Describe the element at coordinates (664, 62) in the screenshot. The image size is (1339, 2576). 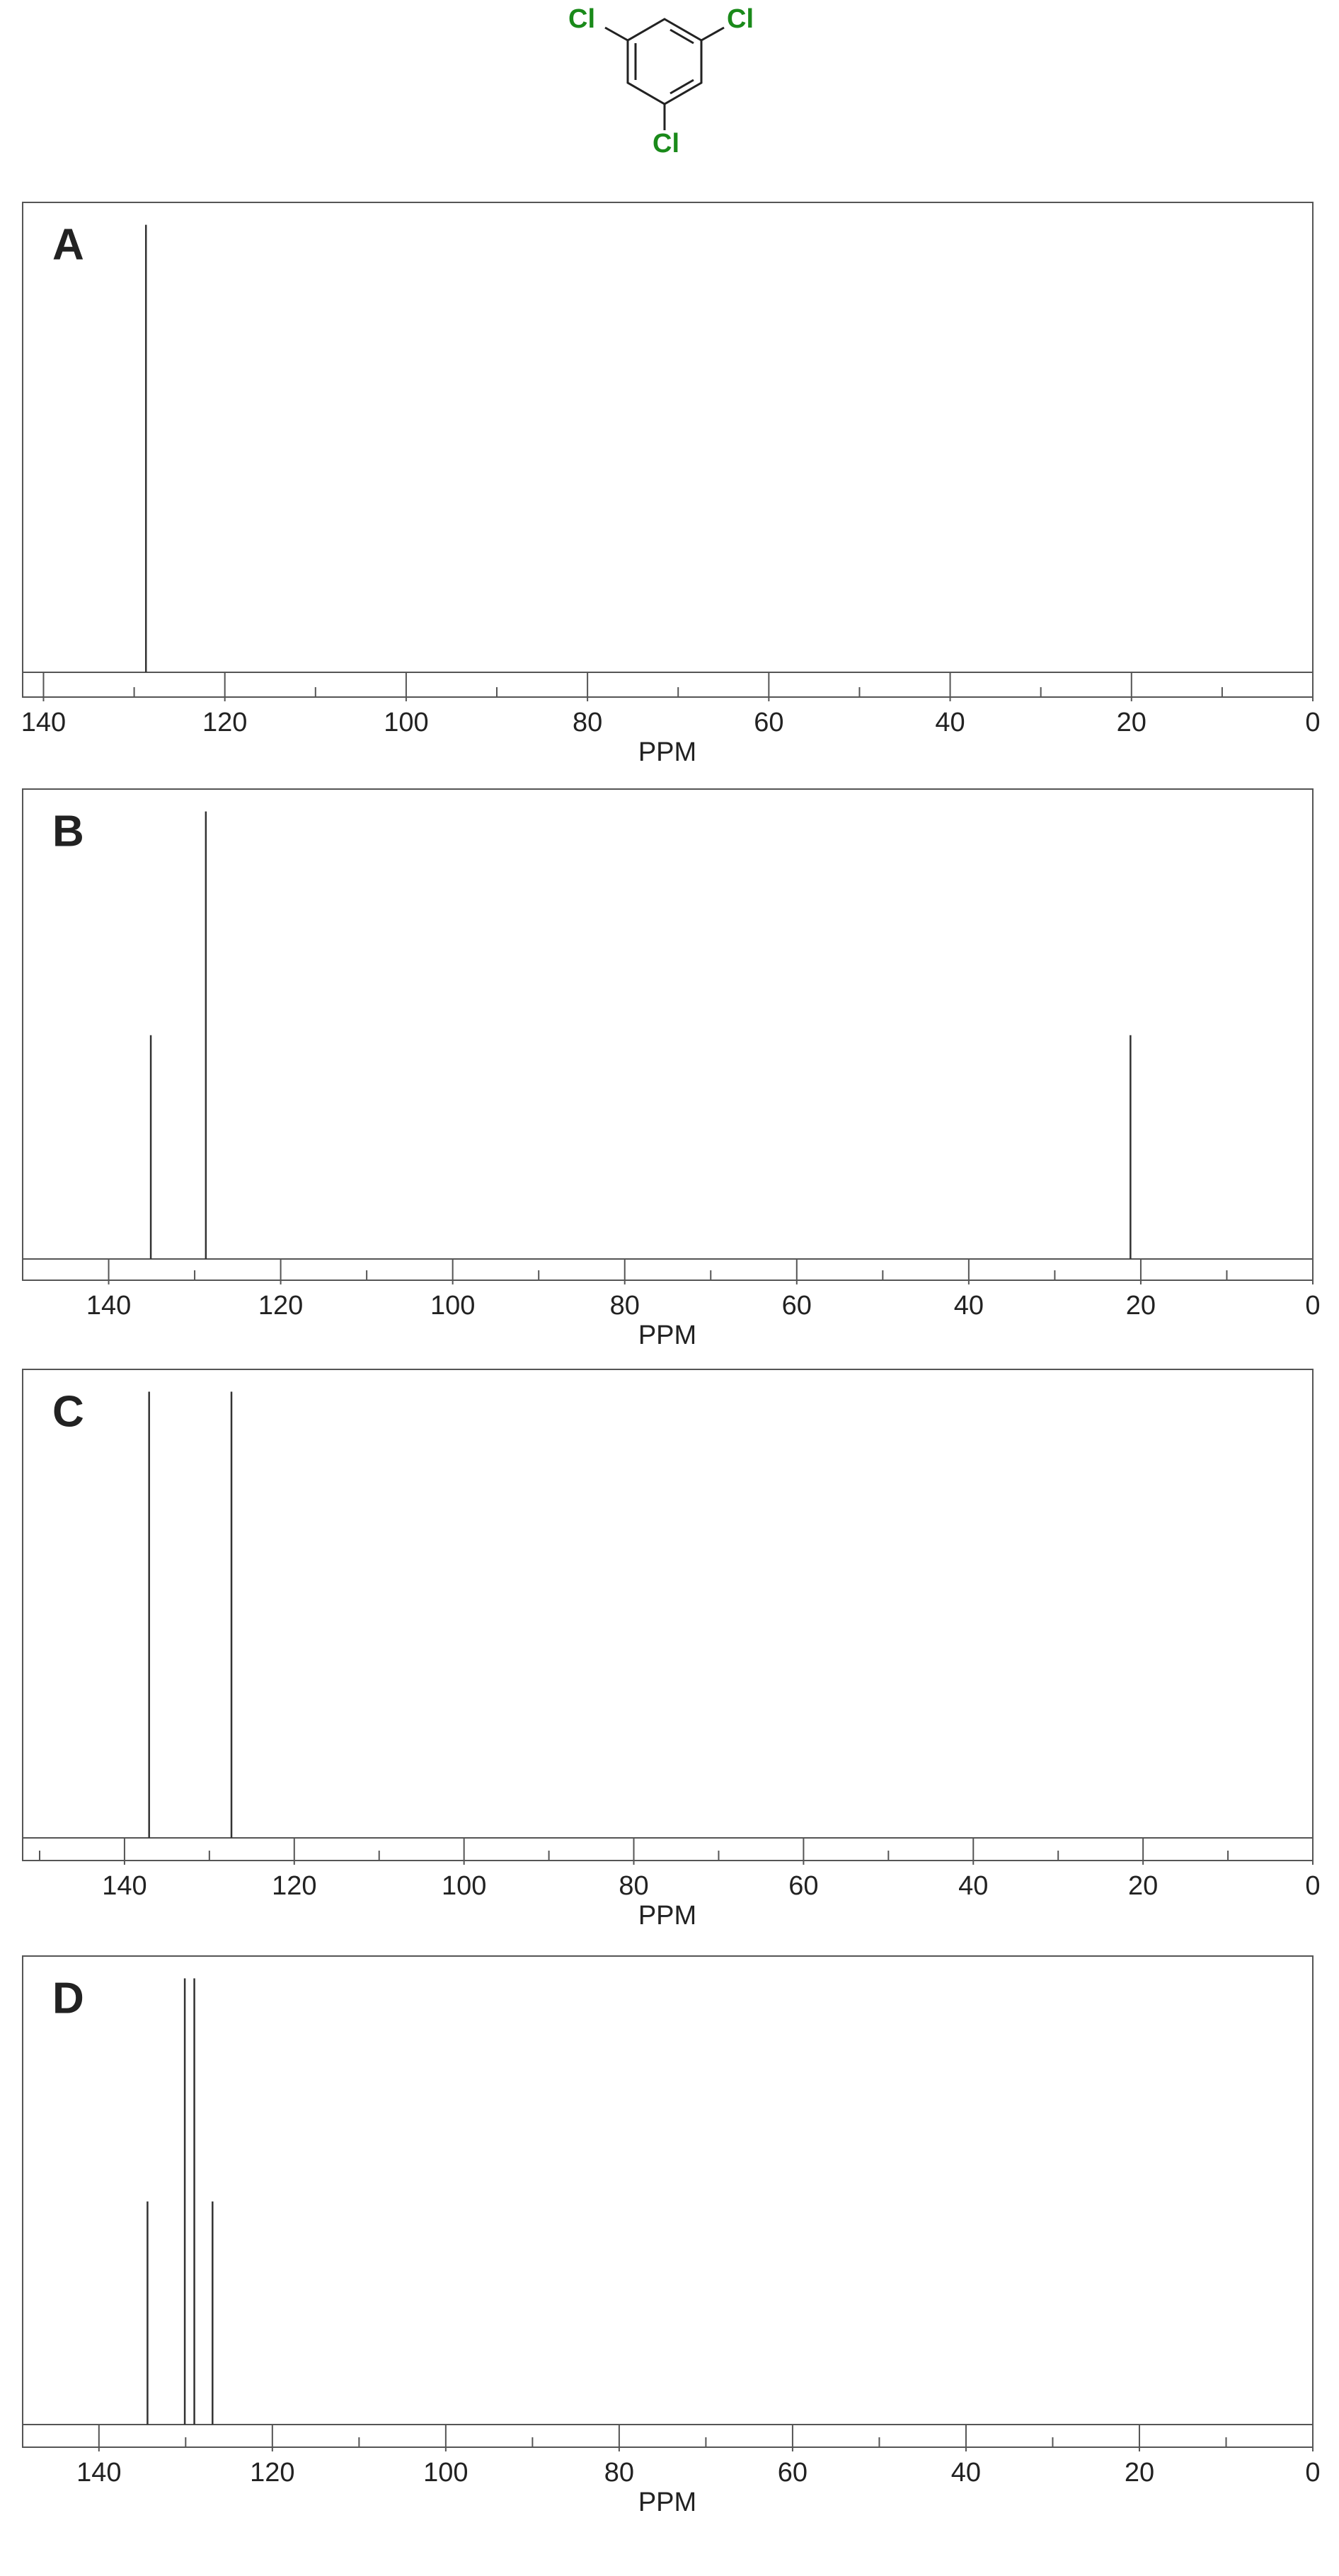
I see `benzene-ring` at that location.